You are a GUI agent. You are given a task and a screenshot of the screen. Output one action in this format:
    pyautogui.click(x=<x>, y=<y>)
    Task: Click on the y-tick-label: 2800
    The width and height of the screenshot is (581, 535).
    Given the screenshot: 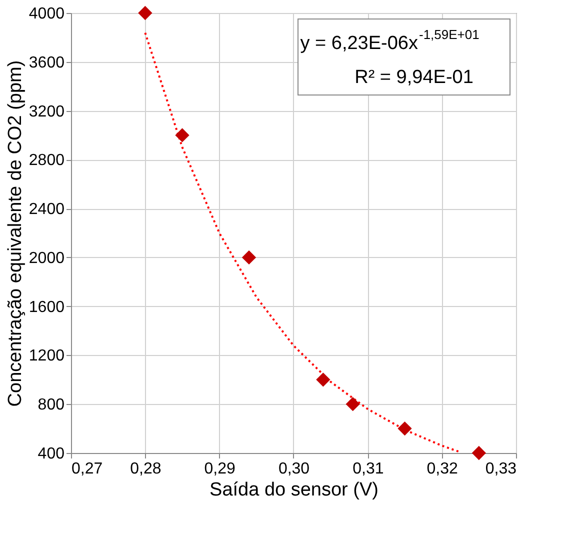 What is the action you would take?
    pyautogui.click(x=46, y=161)
    